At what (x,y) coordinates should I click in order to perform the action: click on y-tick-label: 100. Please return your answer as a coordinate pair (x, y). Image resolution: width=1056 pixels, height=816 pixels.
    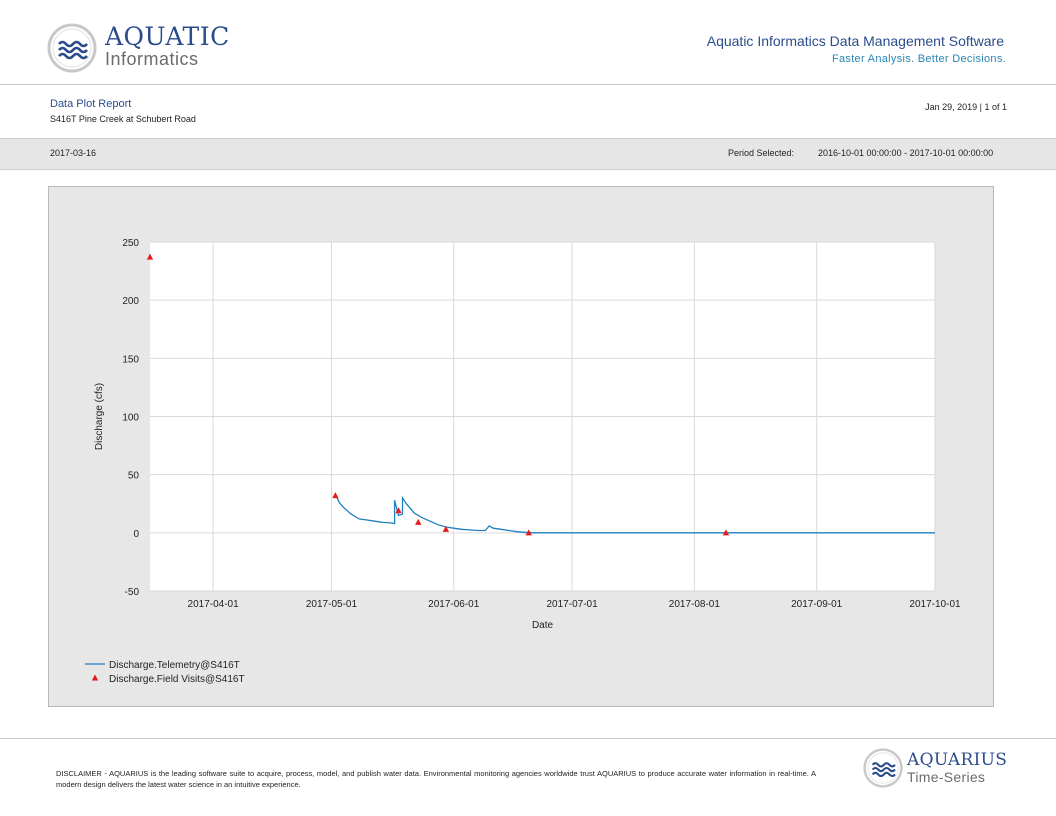
    Looking at the image, I should click on (130, 418).